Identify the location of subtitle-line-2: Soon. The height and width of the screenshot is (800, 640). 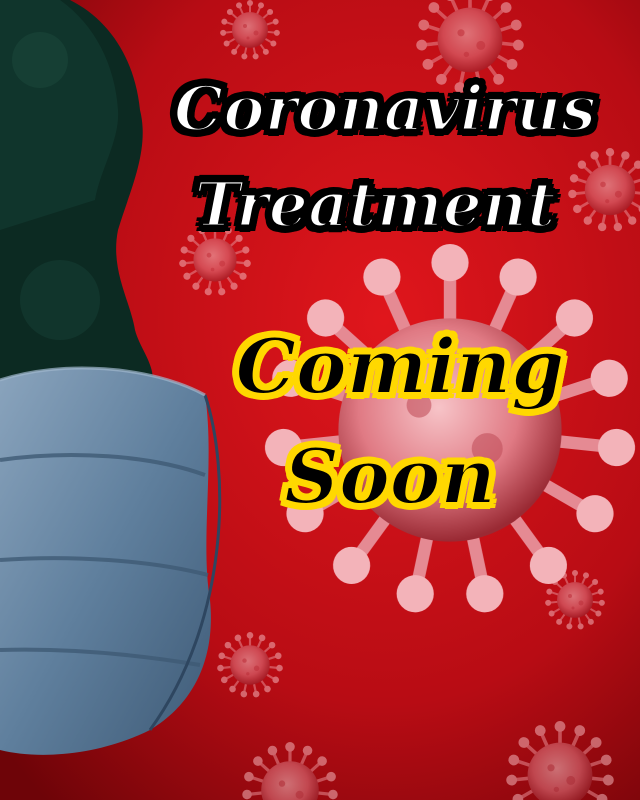
(390, 476).